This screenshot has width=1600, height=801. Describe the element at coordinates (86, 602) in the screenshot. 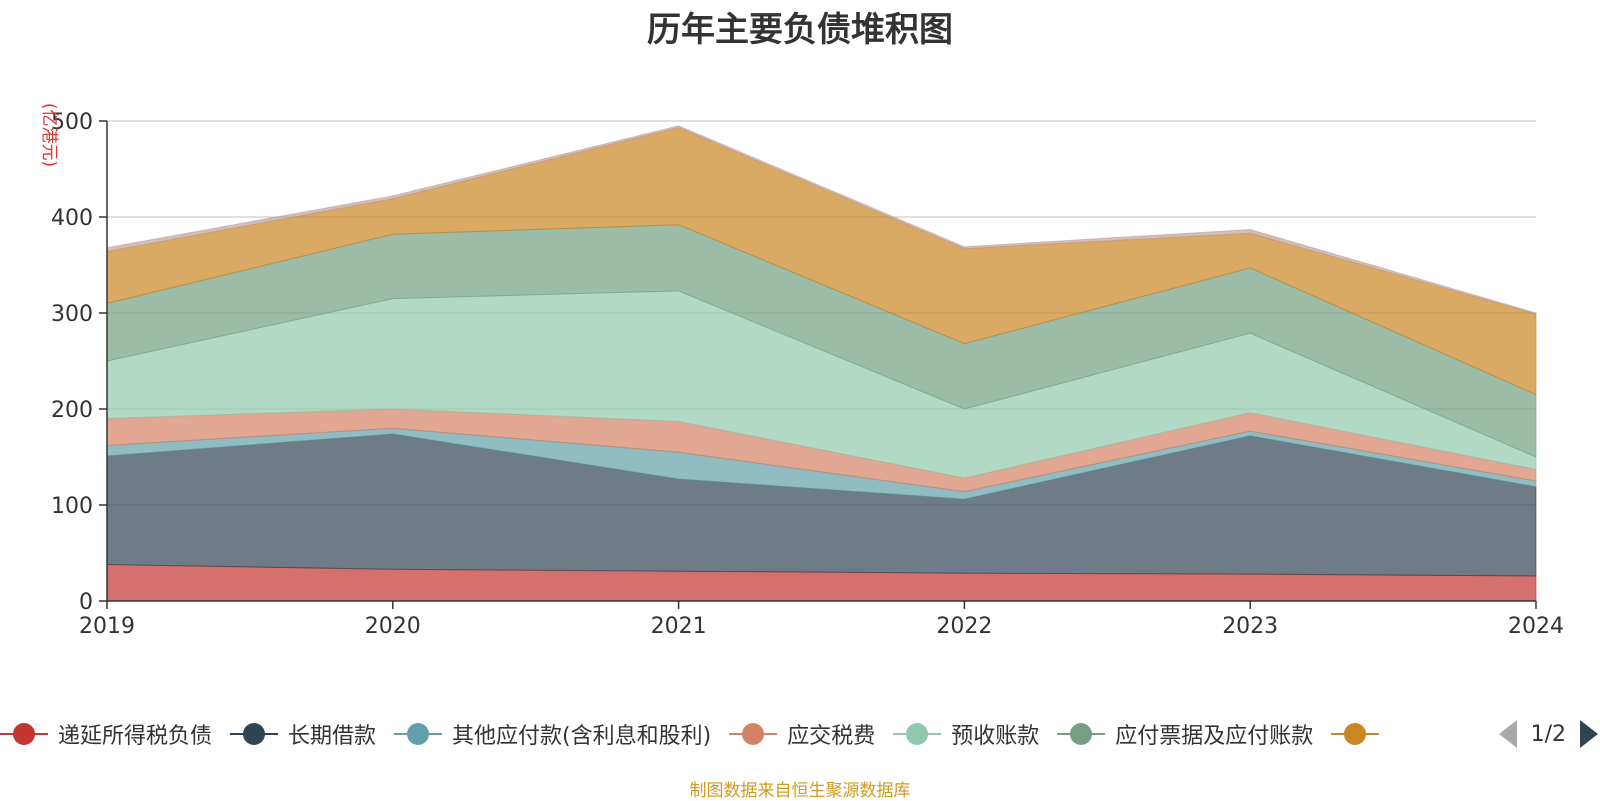

I see `y-tick-label: 0` at that location.